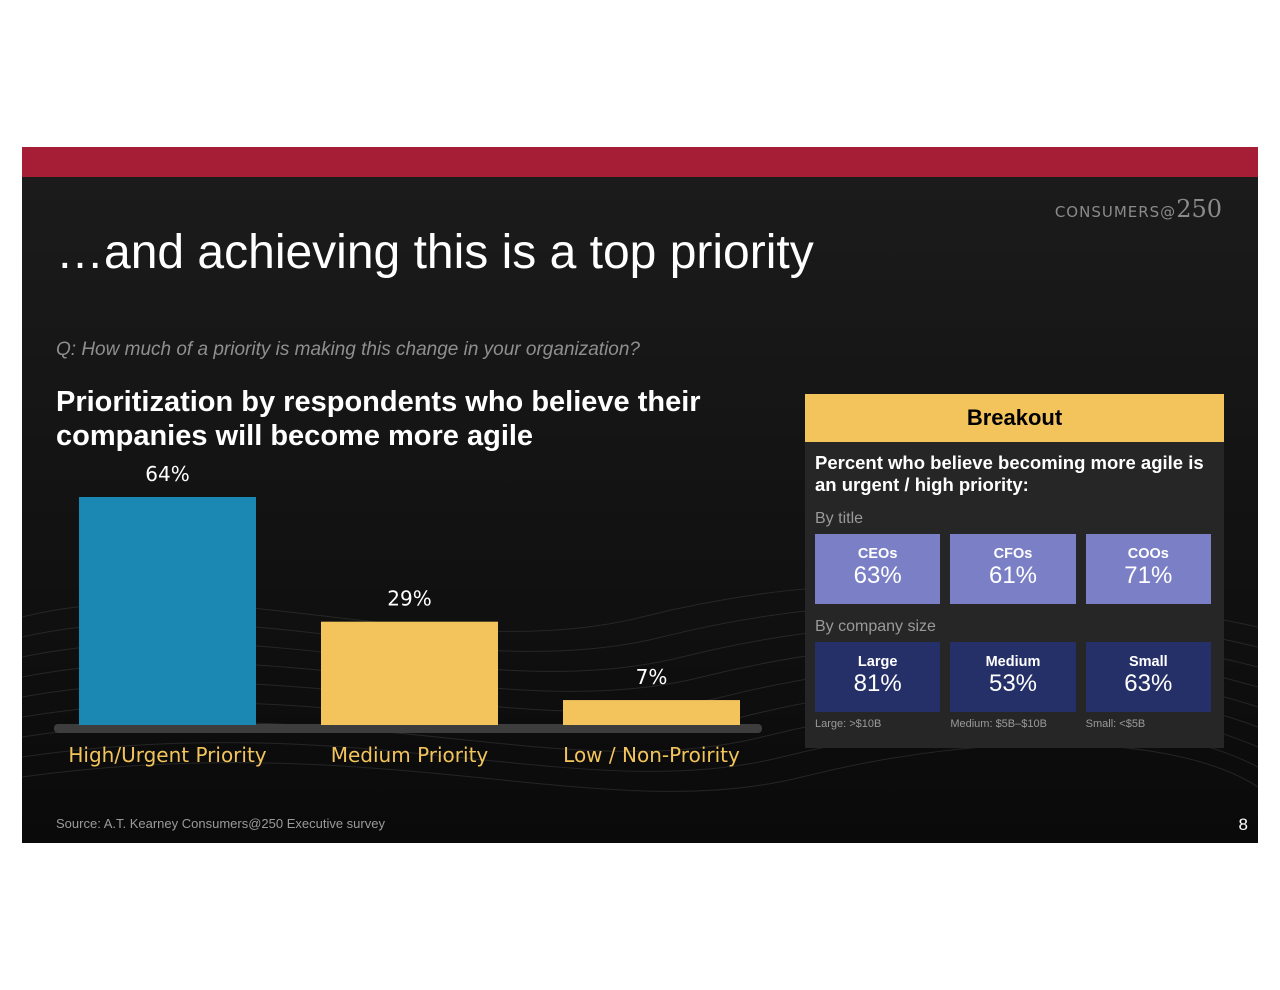 Image resolution: width=1280 pixels, height=990 pixels. What do you see at coordinates (877, 554) in the screenshot?
I see `tile-name: CEOs` at bounding box center [877, 554].